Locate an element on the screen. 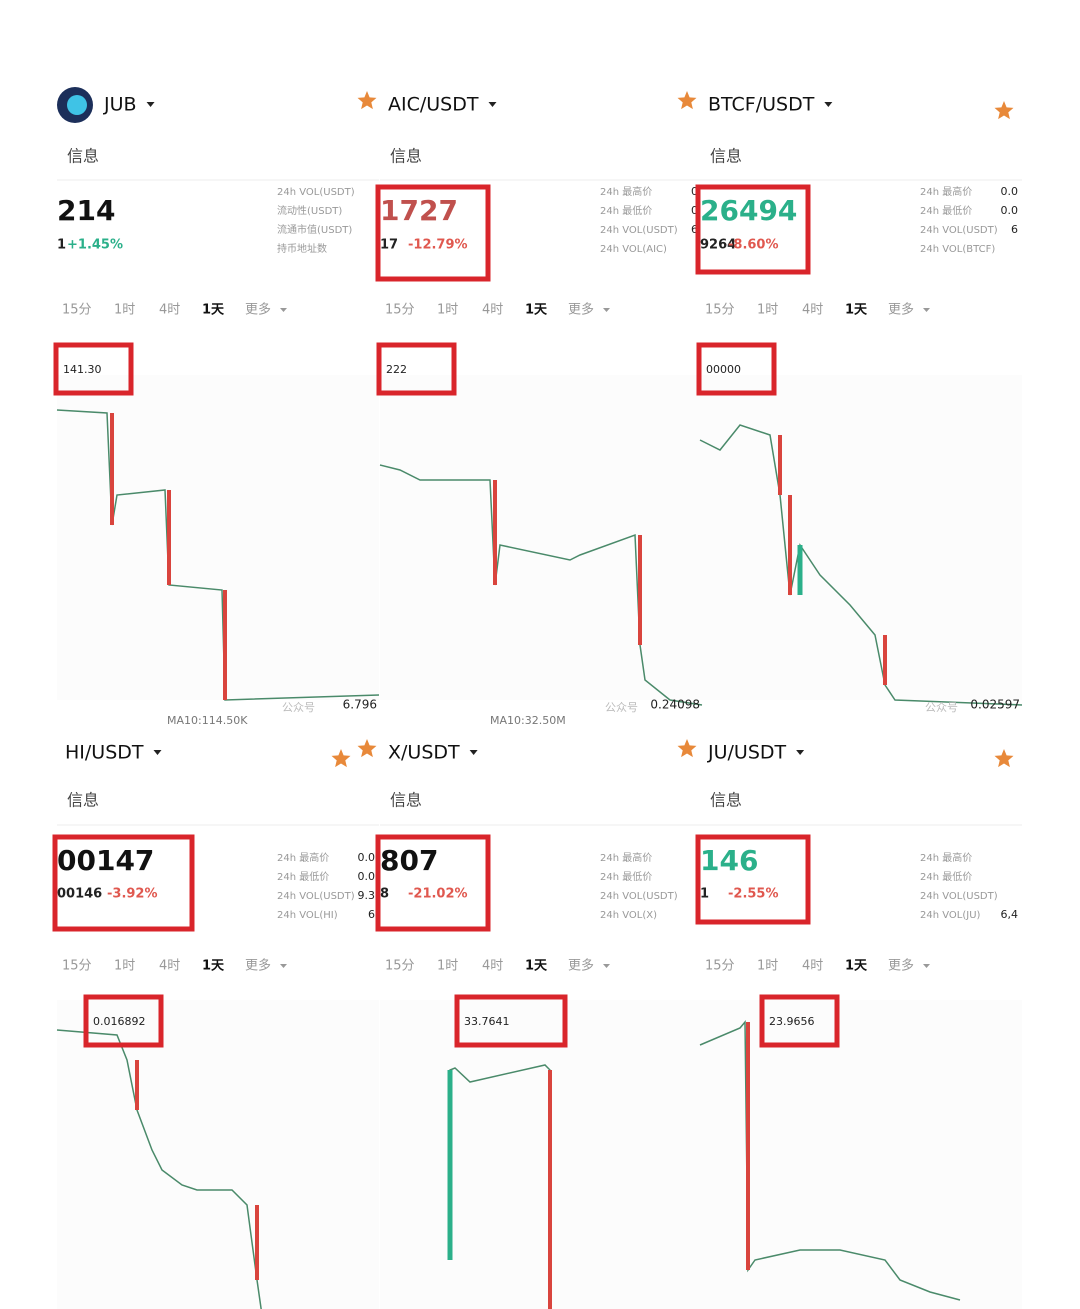  ma-label: MA10:114.50K is located at coordinates (207, 720).